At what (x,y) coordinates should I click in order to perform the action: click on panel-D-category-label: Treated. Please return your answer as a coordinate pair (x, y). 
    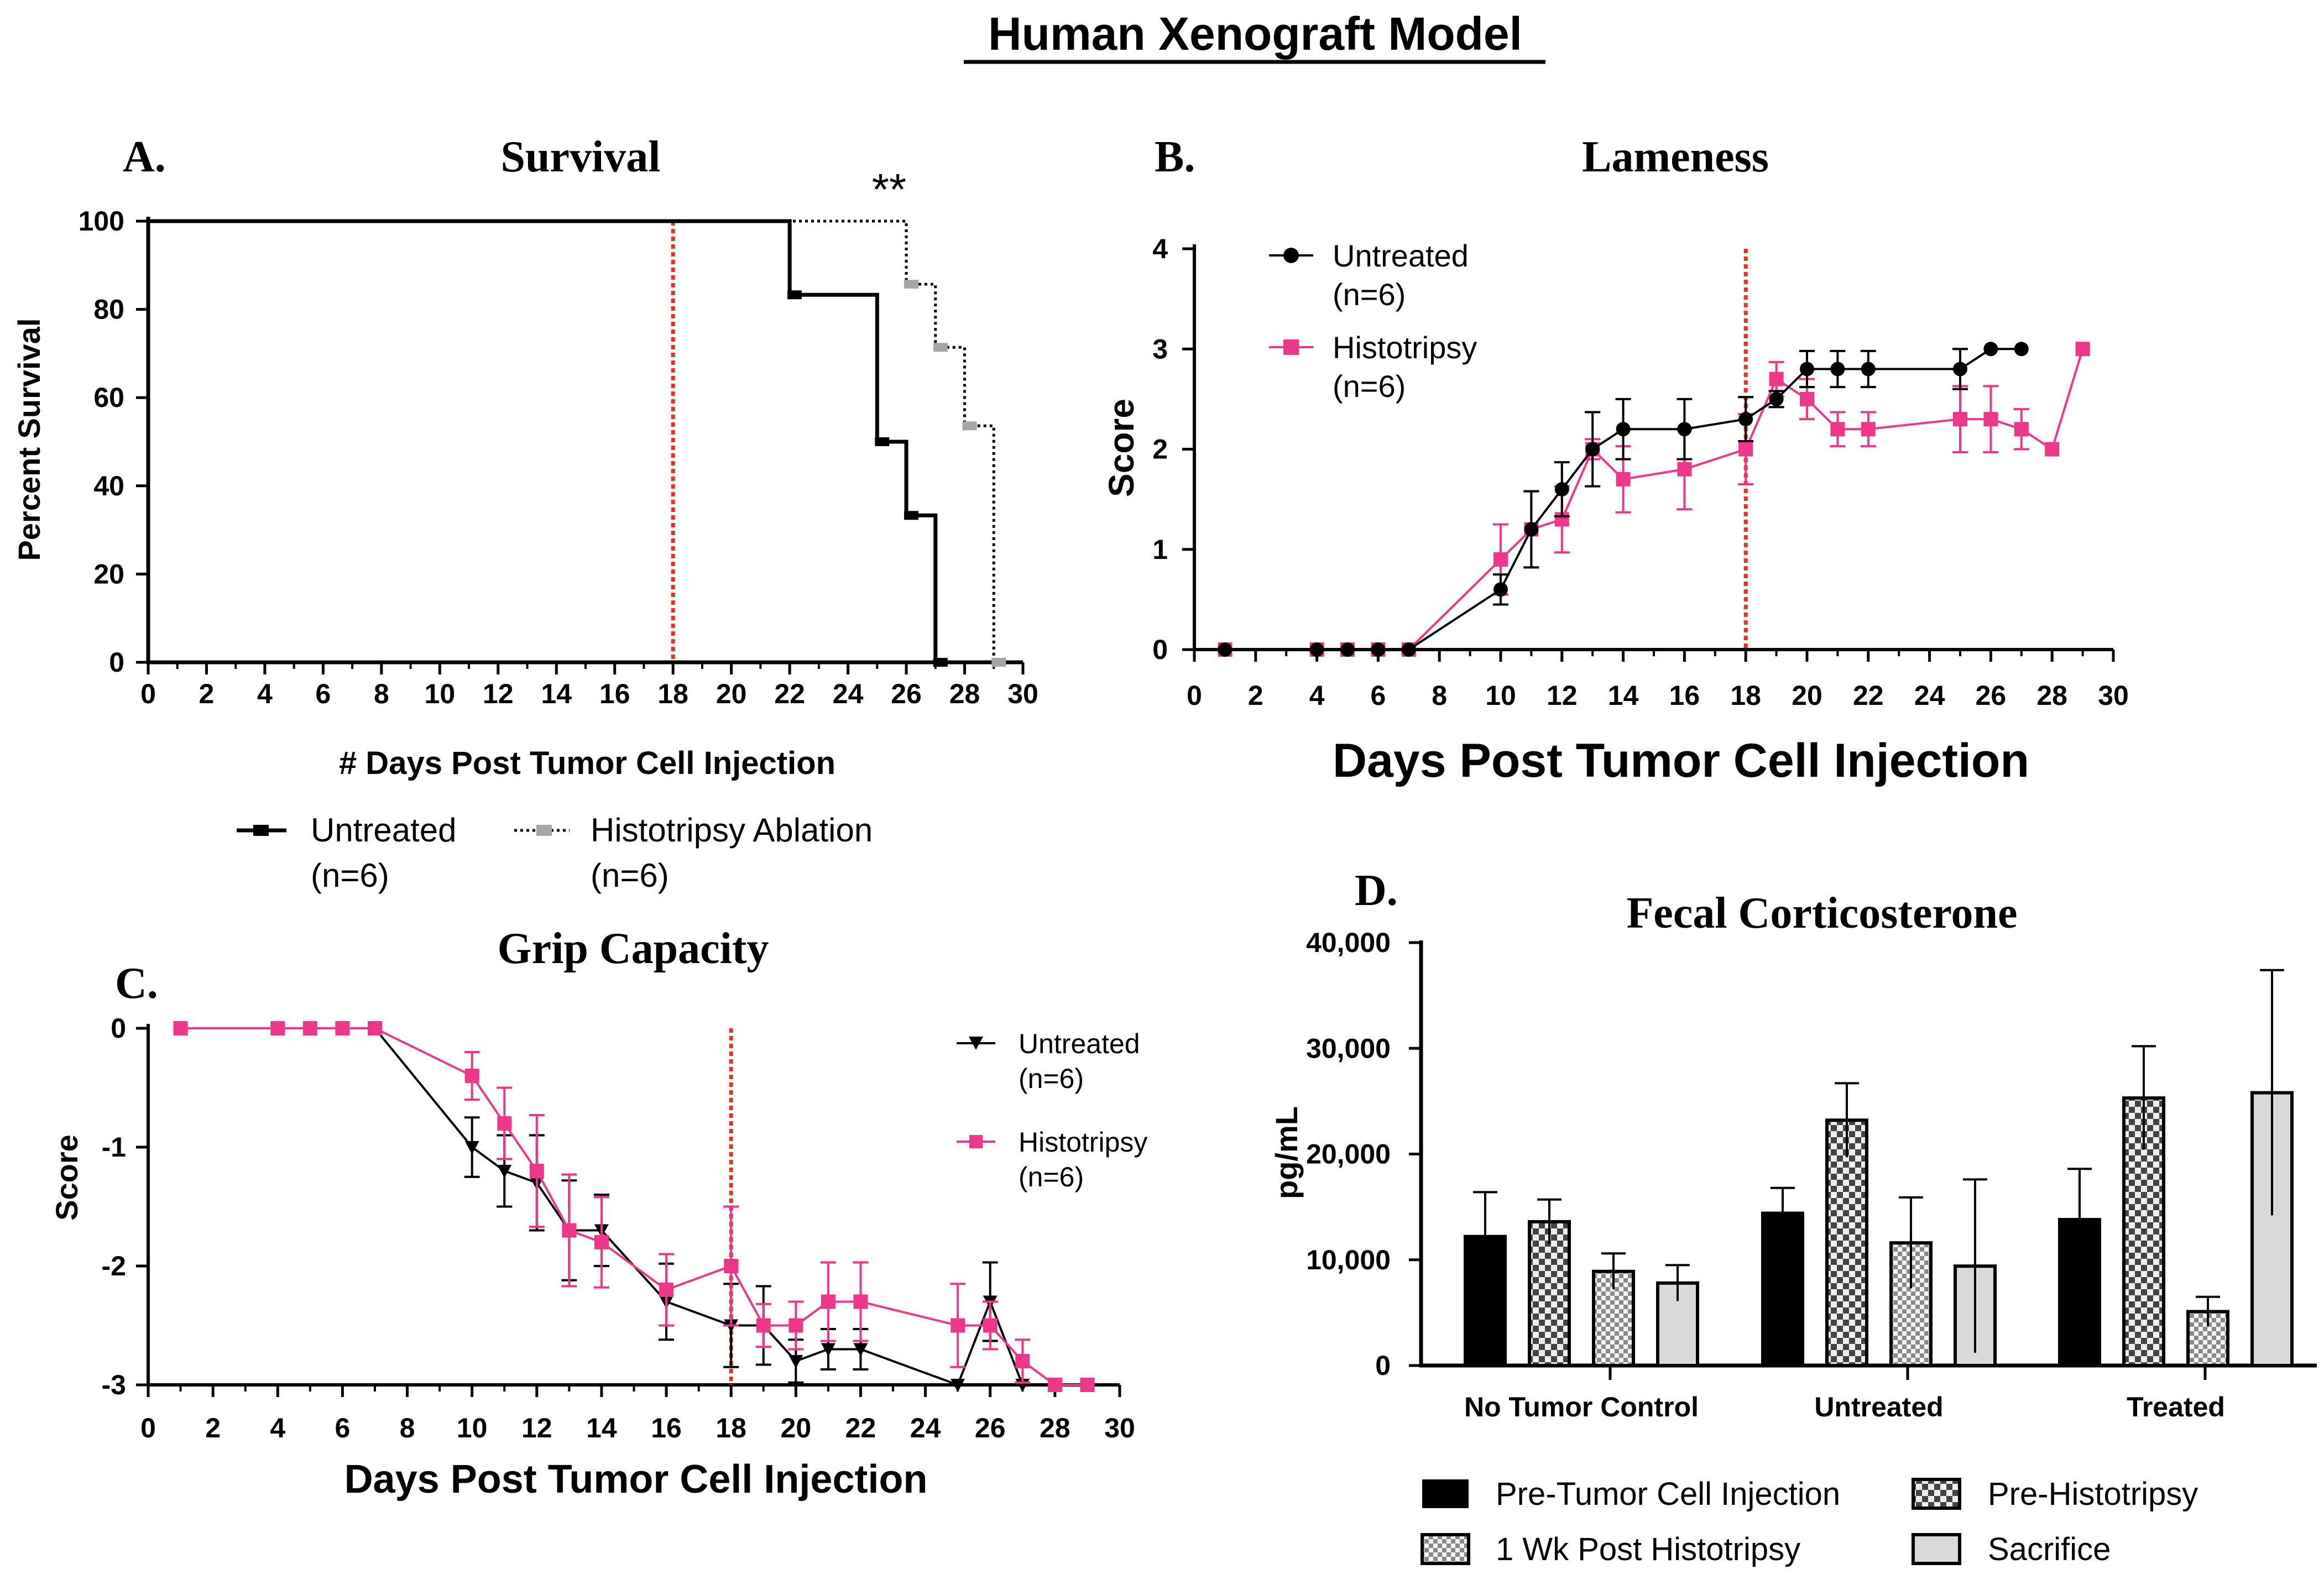
    Looking at the image, I should click on (2176, 1407).